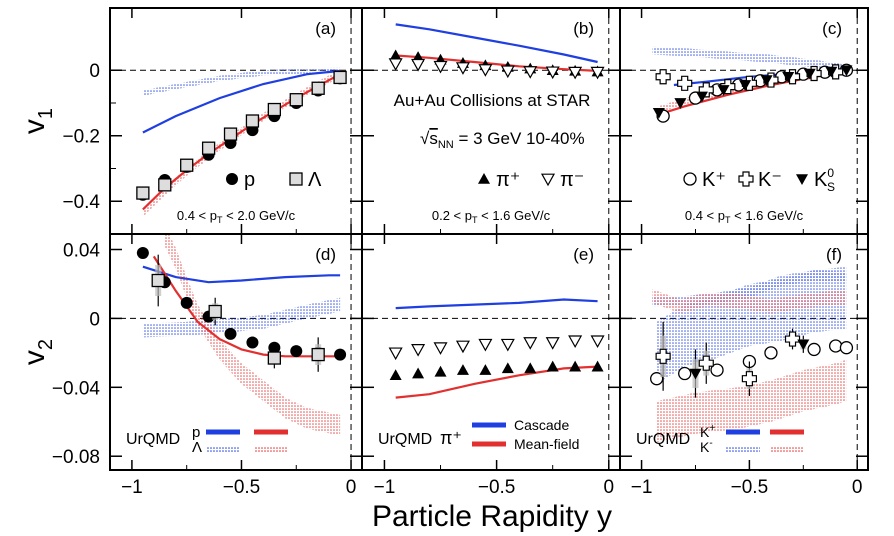 The image size is (894, 536). Describe the element at coordinates (770, 180) in the screenshot. I see `legend-text: K⁻` at that location.